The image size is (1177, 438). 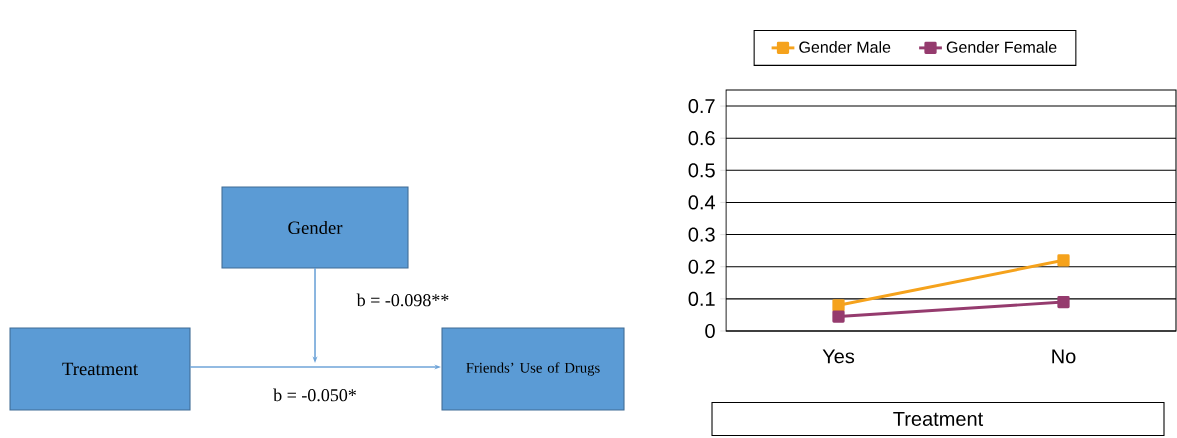 I want to click on x-axis-title: Treatment, so click(x=938, y=419).